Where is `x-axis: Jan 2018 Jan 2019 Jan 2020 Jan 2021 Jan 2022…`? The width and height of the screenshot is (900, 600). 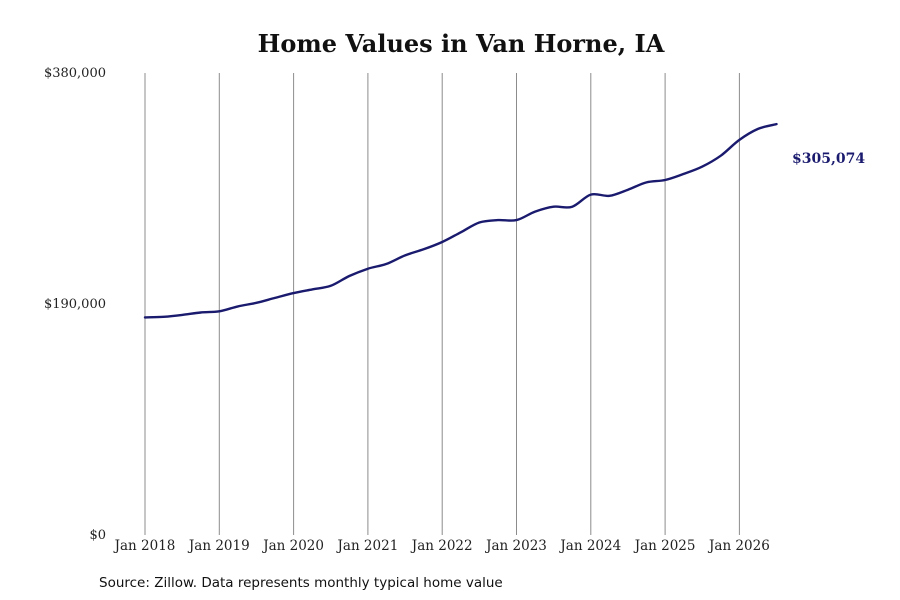
x-axis: Jan 2018 Jan 2019 Jan 2020 Jan 2021 Jan 2022… is located at coordinates (441, 546).